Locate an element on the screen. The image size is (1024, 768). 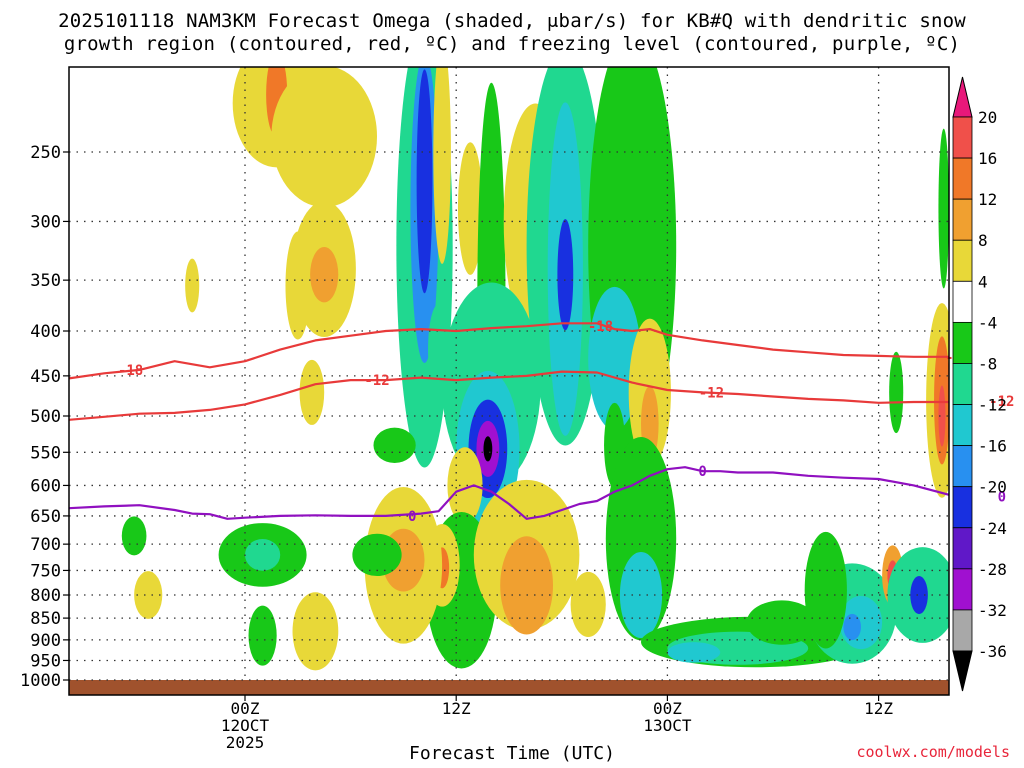
colorbar: 20 16 12 8 4 -4 -8 -12 -16 -20 -24 -28 -32 -36 is located at coordinates (979, 384).